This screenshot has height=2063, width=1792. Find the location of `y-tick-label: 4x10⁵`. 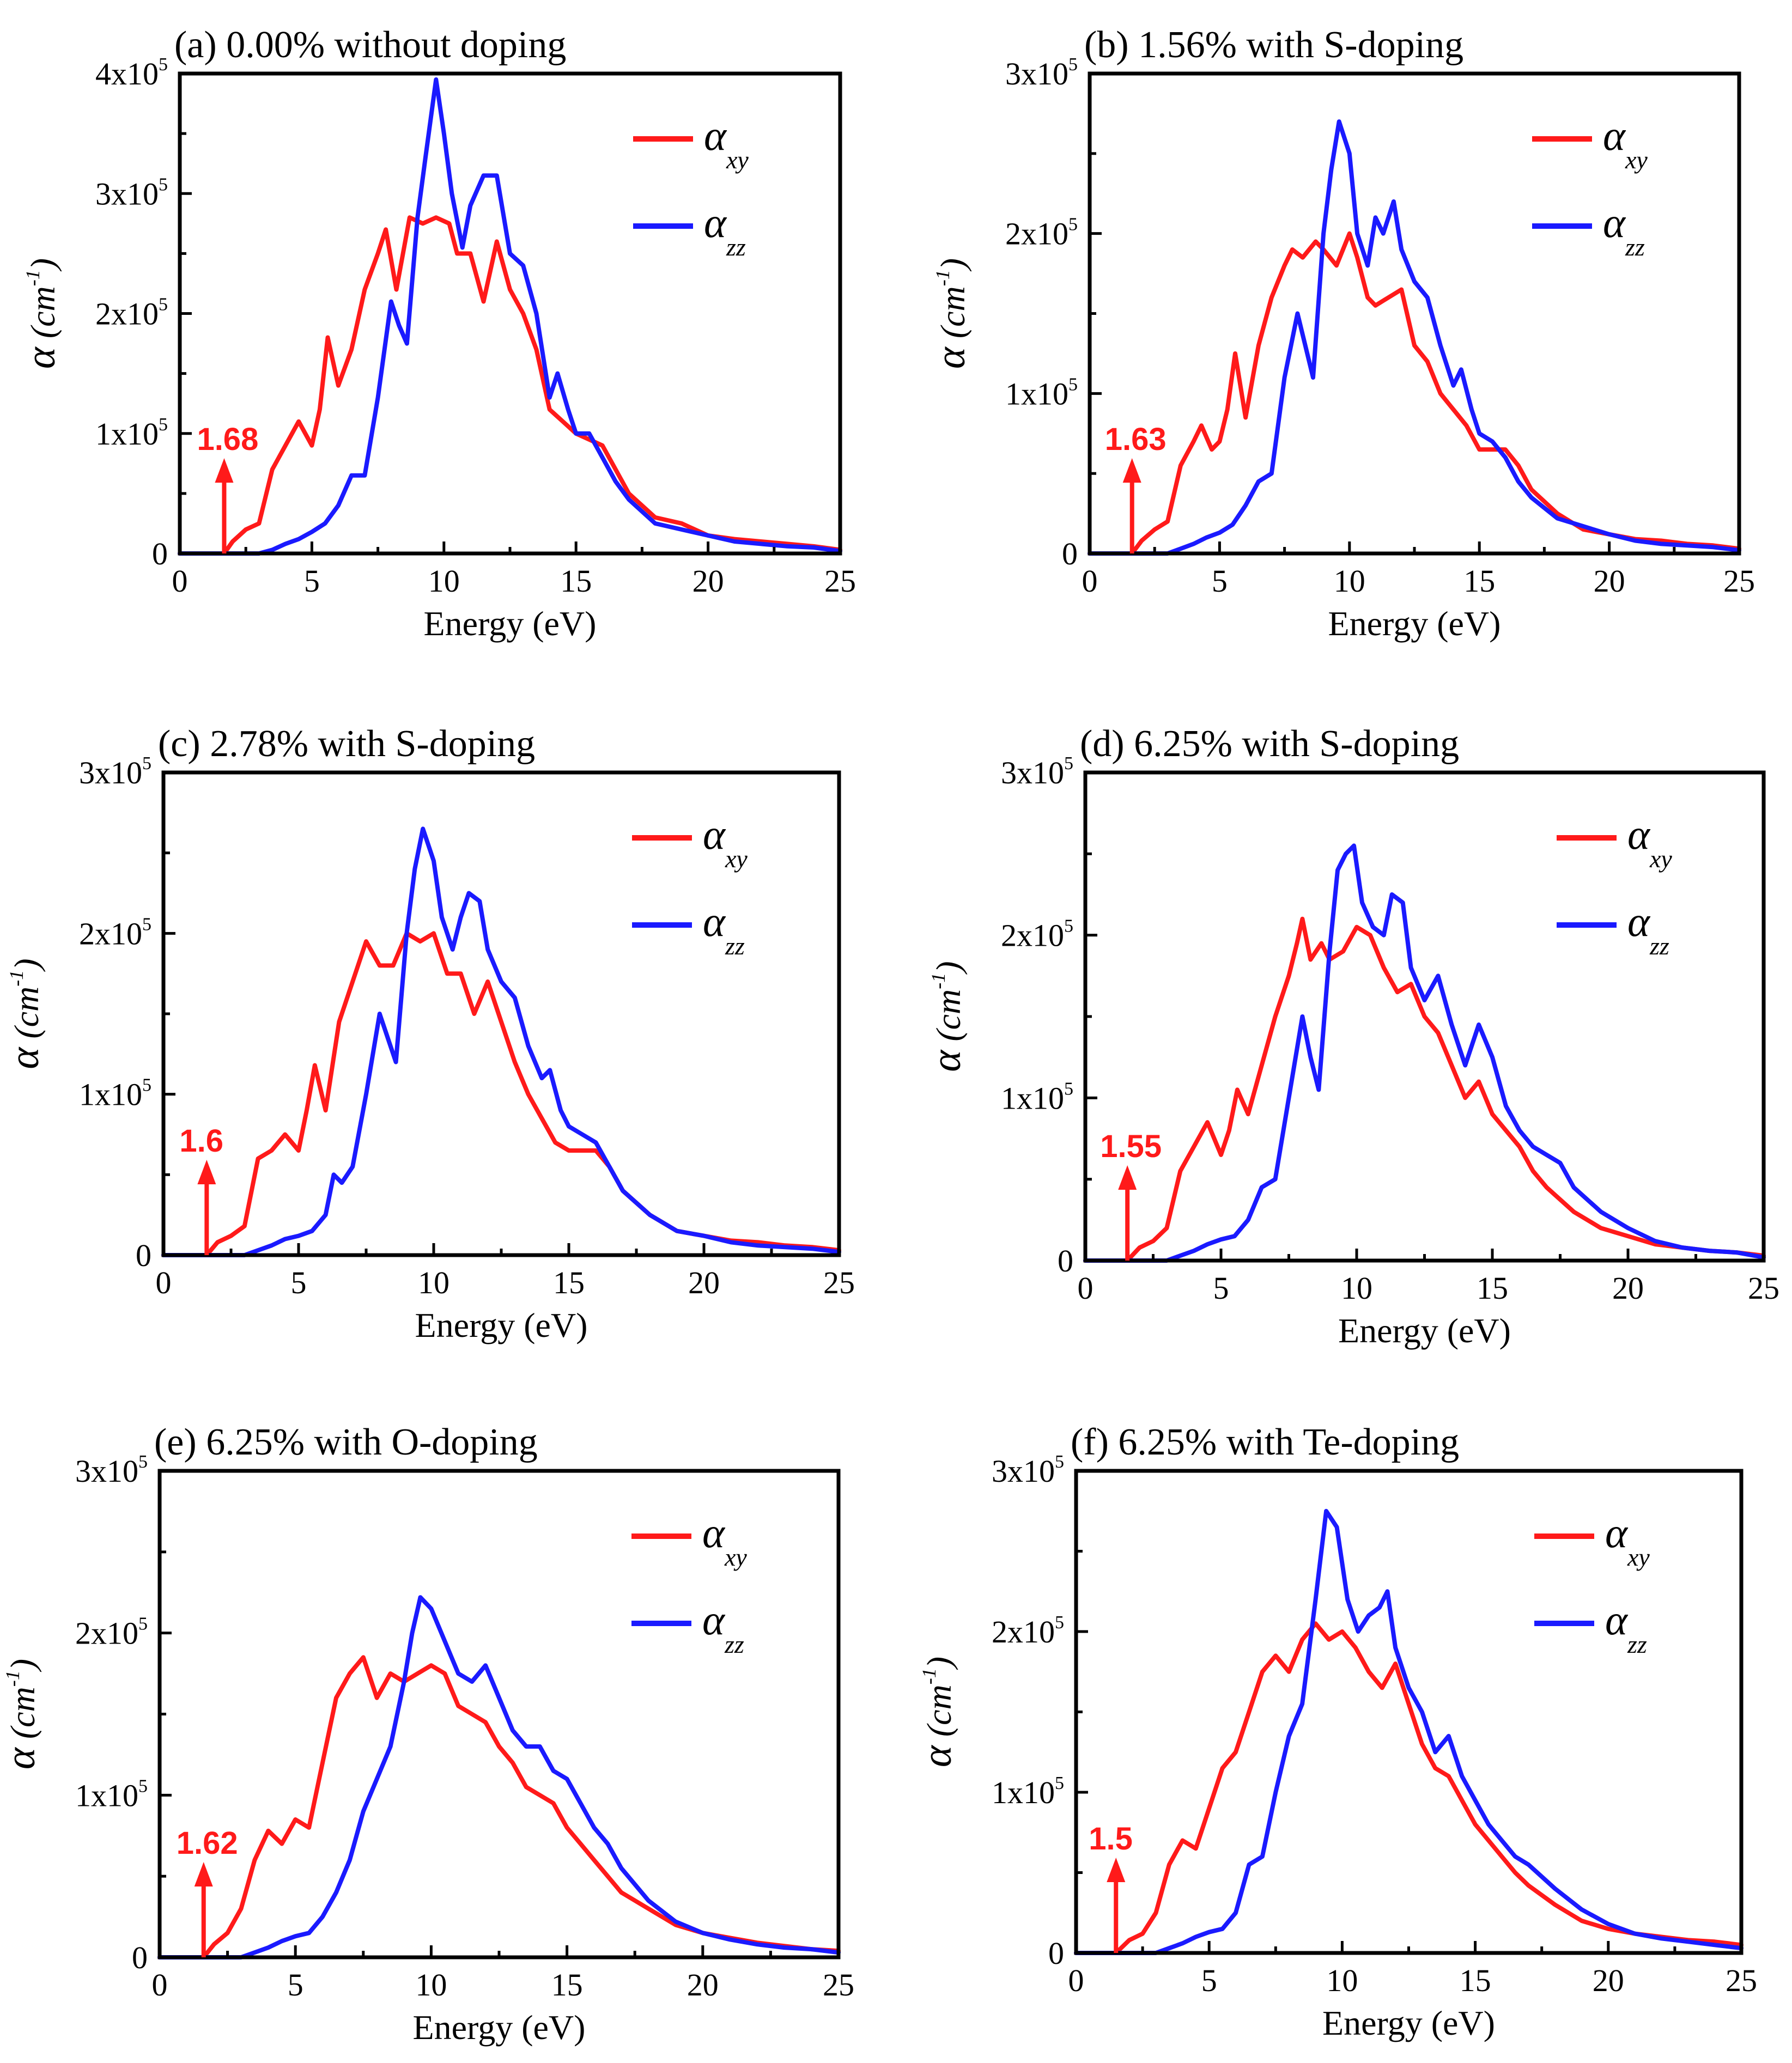

y-tick-label: 4x10⁵ is located at coordinates (131, 73).